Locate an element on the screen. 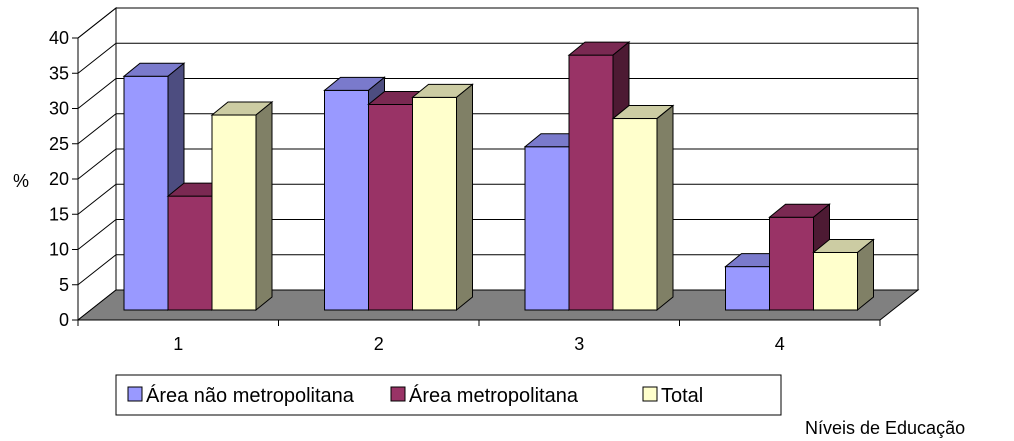 This screenshot has height=441, width=1014. legend-item: Total is located at coordinates (672, 396).